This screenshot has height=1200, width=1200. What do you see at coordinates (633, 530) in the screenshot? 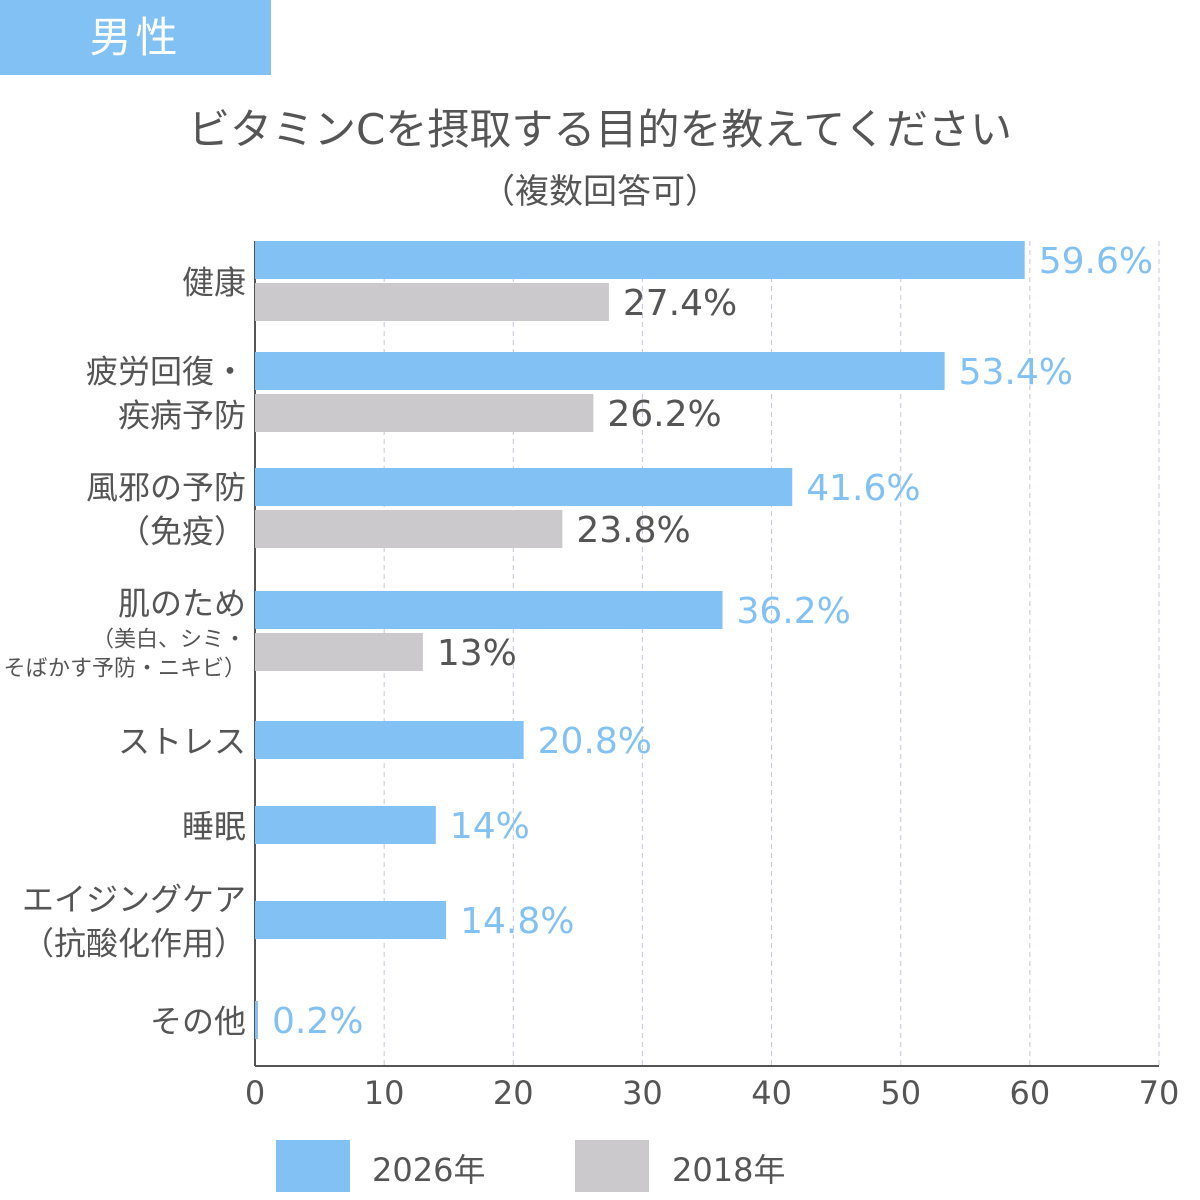
I see `data-label-2018-2: 23.8%` at bounding box center [633, 530].